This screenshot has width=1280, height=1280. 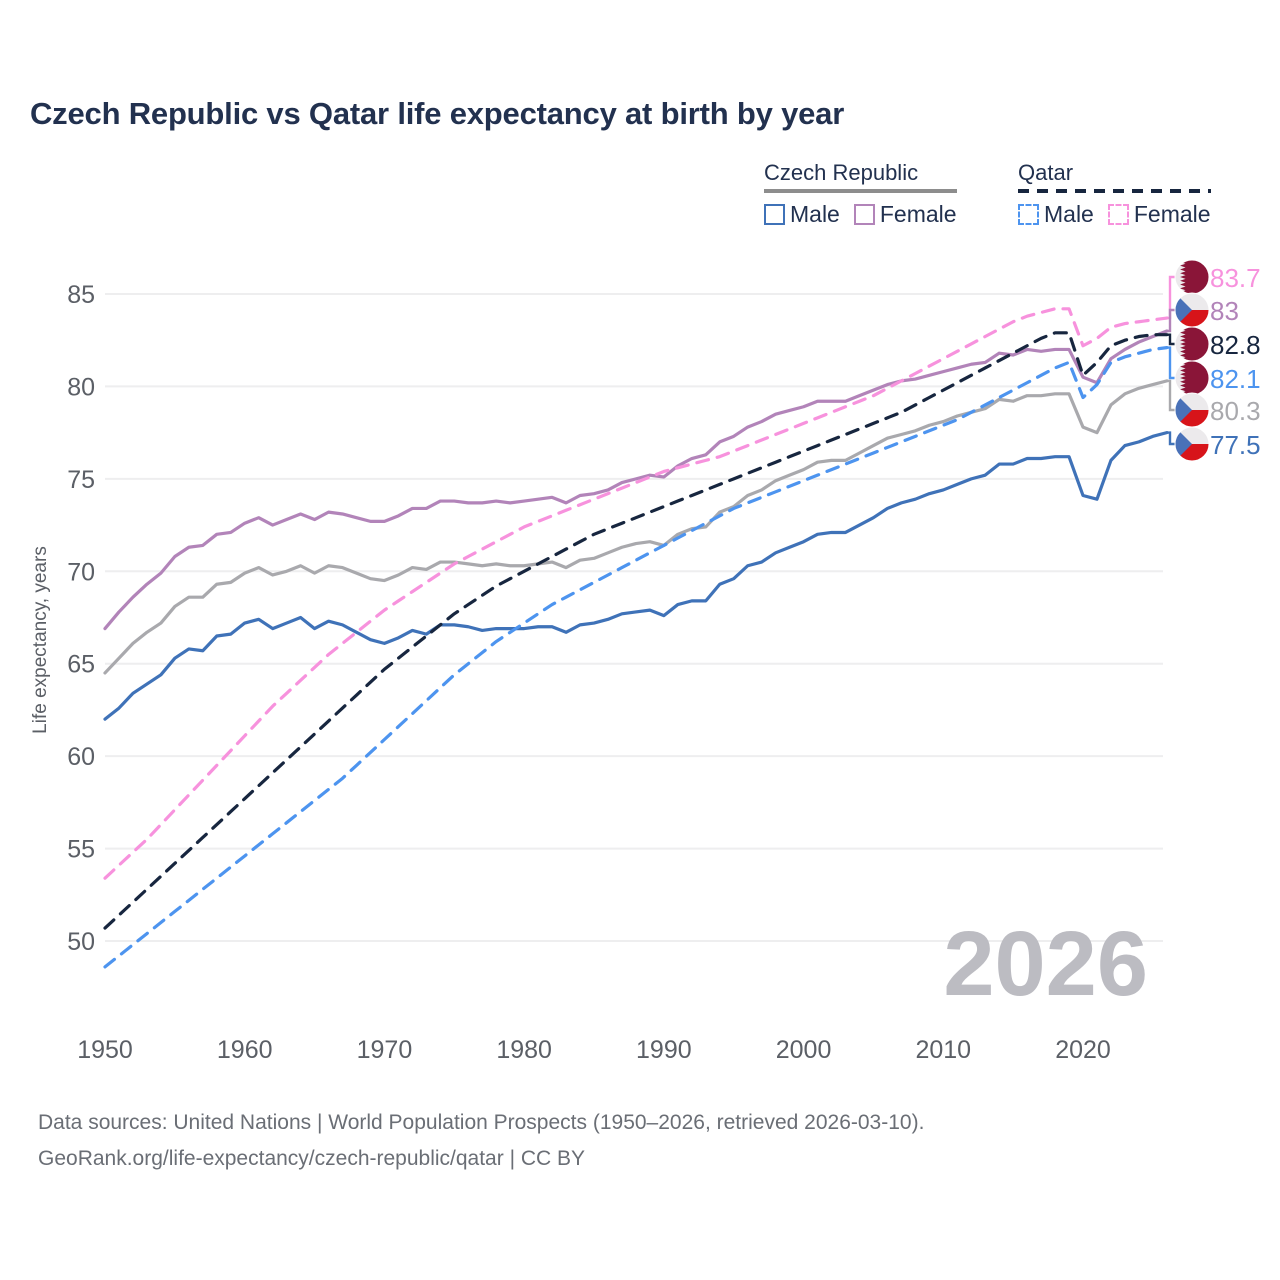 I want to click on end-label-value: 83, so click(x=1224, y=311).